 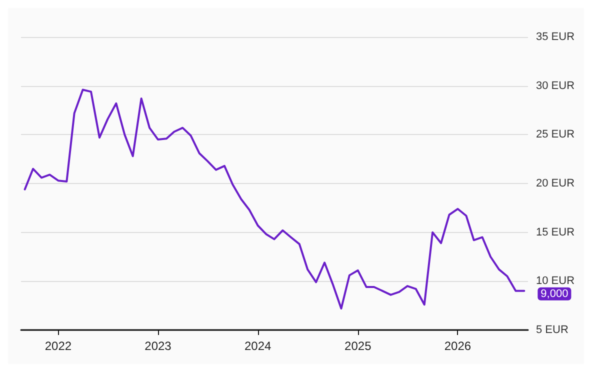 What do you see at coordinates (555, 37) in the screenshot?
I see `y-tick-label: 35 EUR` at bounding box center [555, 37].